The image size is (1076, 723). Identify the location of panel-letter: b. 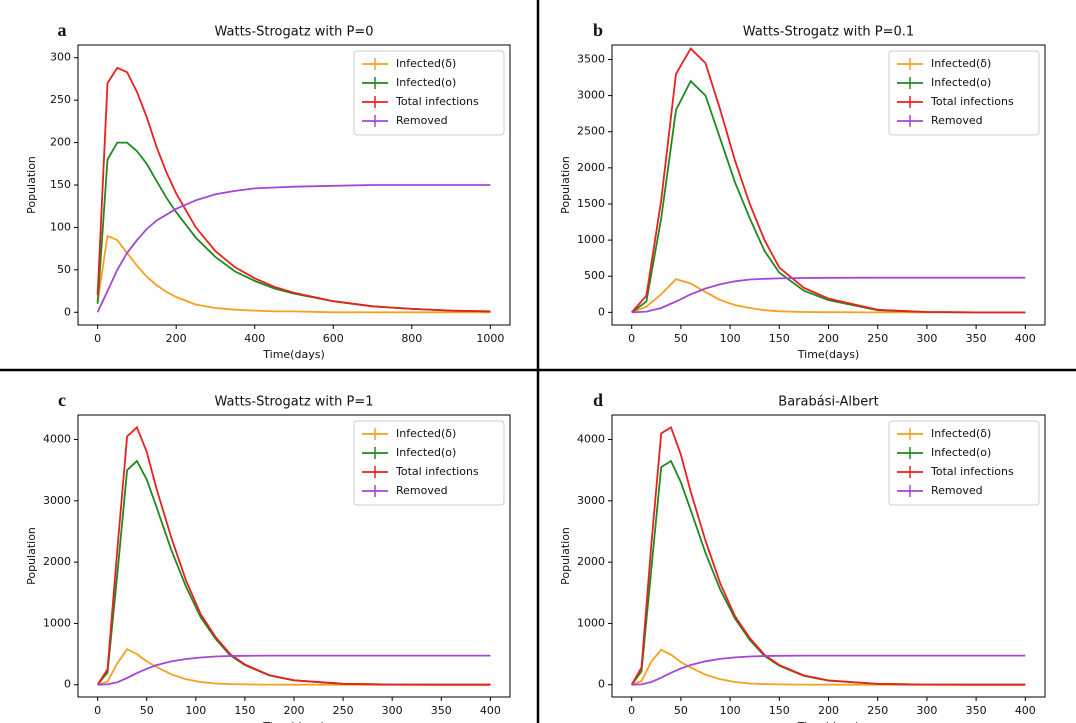
(598, 30).